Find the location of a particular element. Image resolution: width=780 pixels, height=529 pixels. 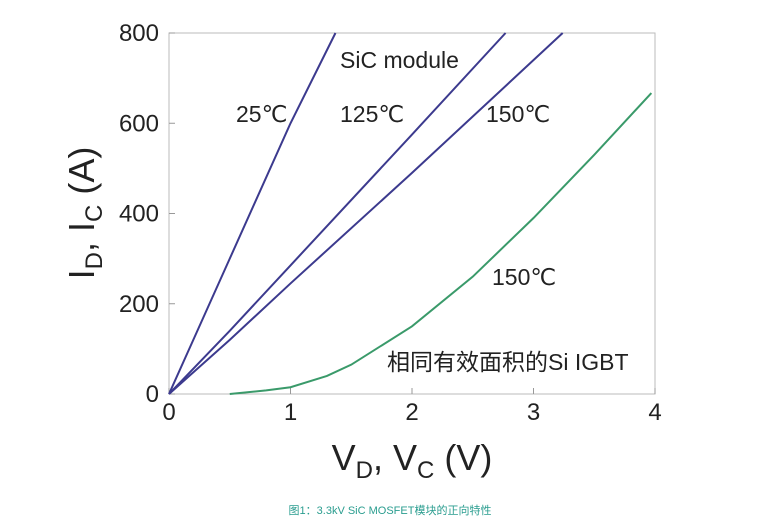

label-part: (V) is located at coordinates (463, 457).